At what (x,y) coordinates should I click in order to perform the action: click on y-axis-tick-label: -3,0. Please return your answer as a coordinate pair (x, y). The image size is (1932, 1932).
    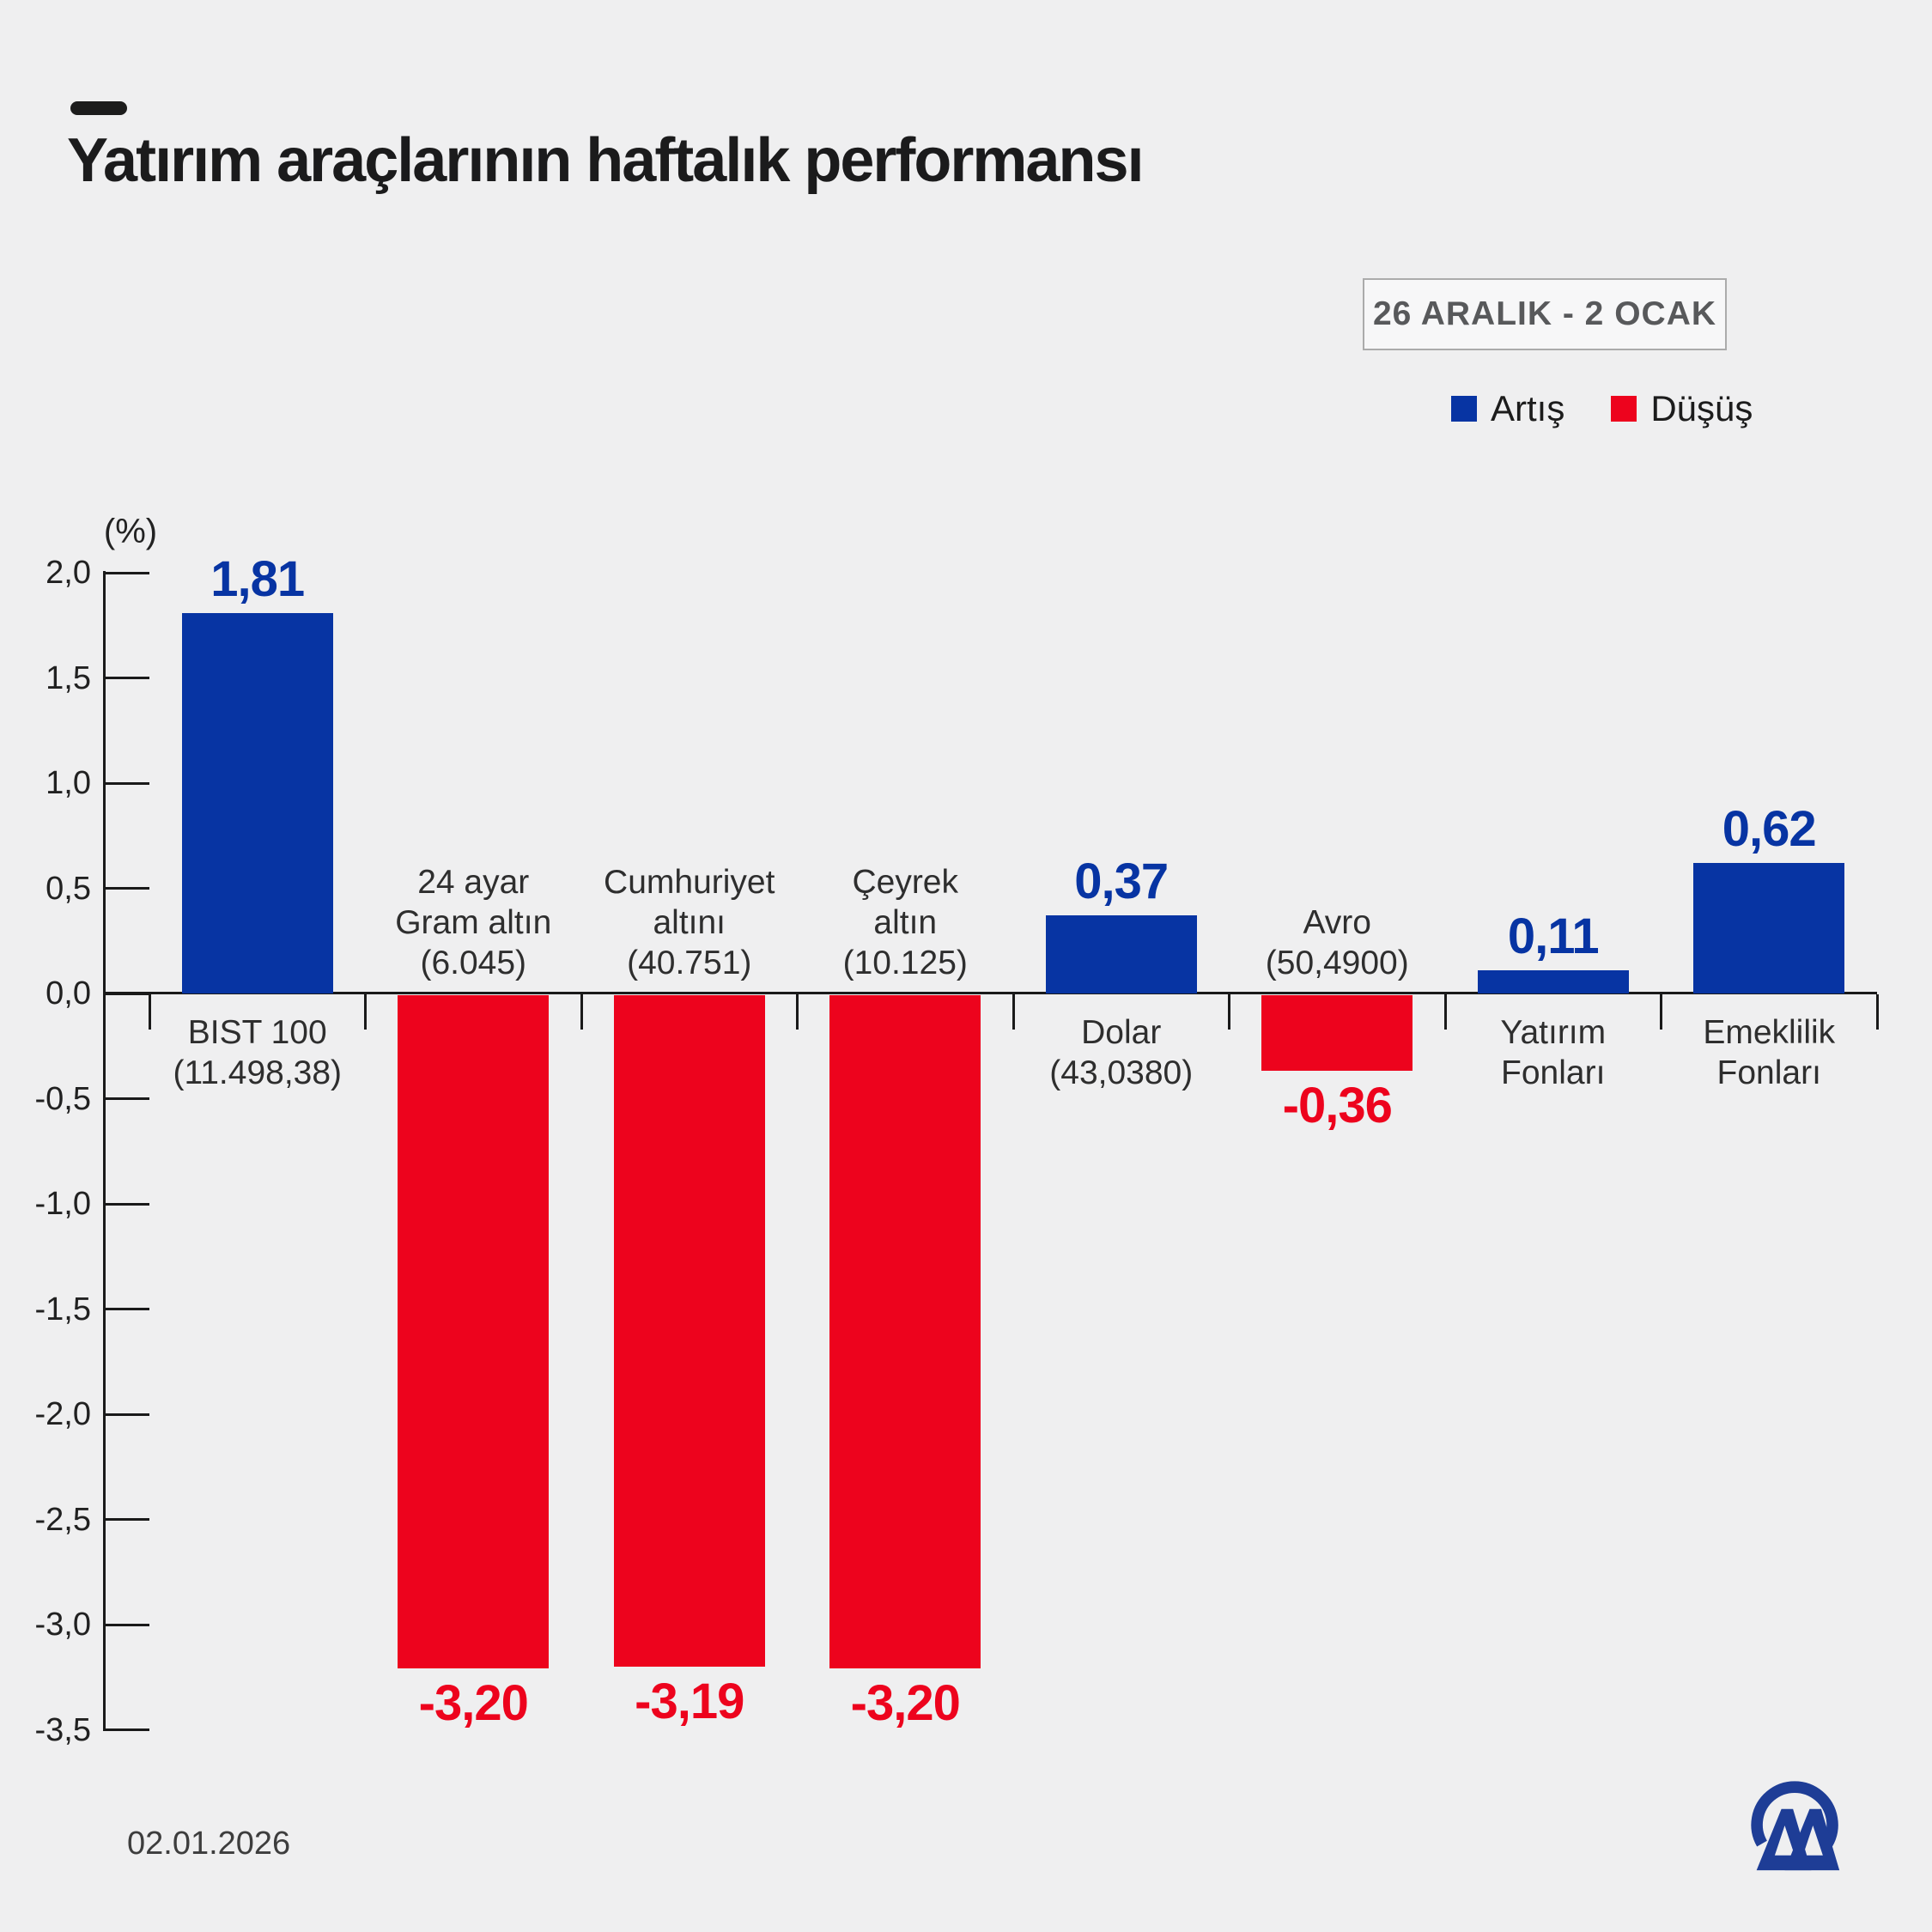
    Looking at the image, I should click on (62, 1625).